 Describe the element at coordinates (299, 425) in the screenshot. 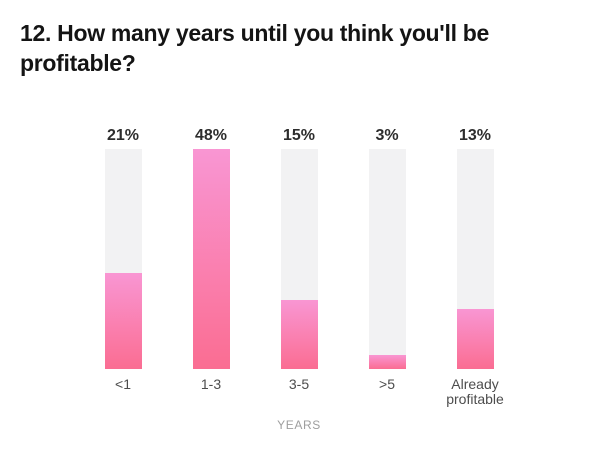

I see `x-axis-label: YEARS` at that location.